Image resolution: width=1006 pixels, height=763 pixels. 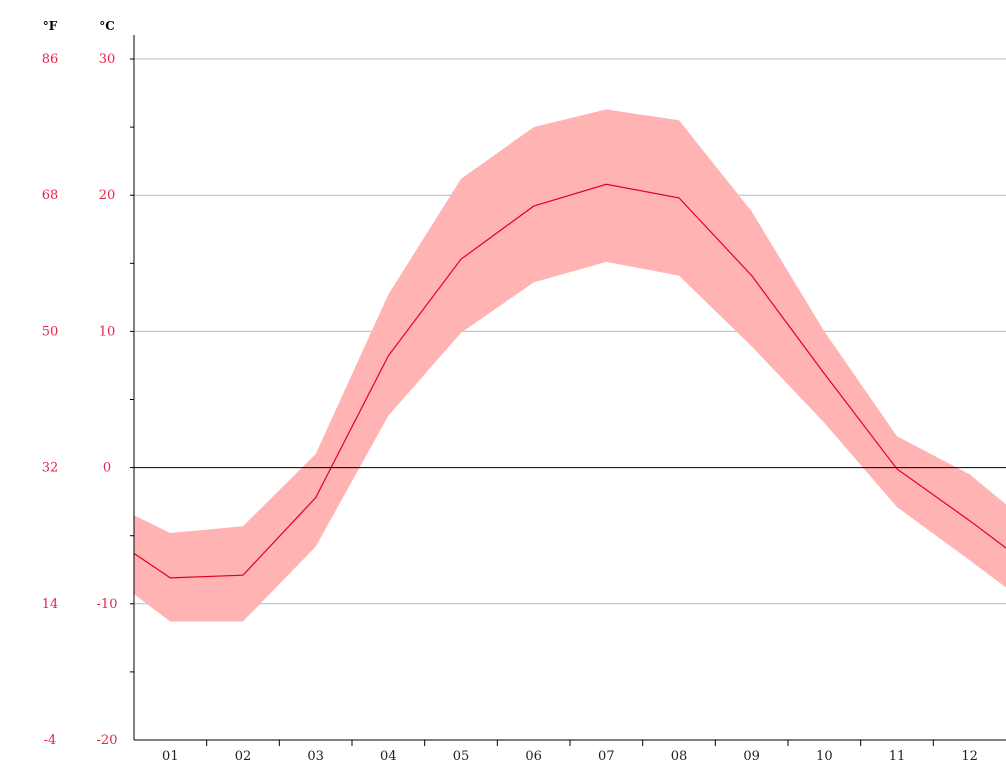 I want to click on fahrenheit-tick-50: 50, so click(x=50, y=331).